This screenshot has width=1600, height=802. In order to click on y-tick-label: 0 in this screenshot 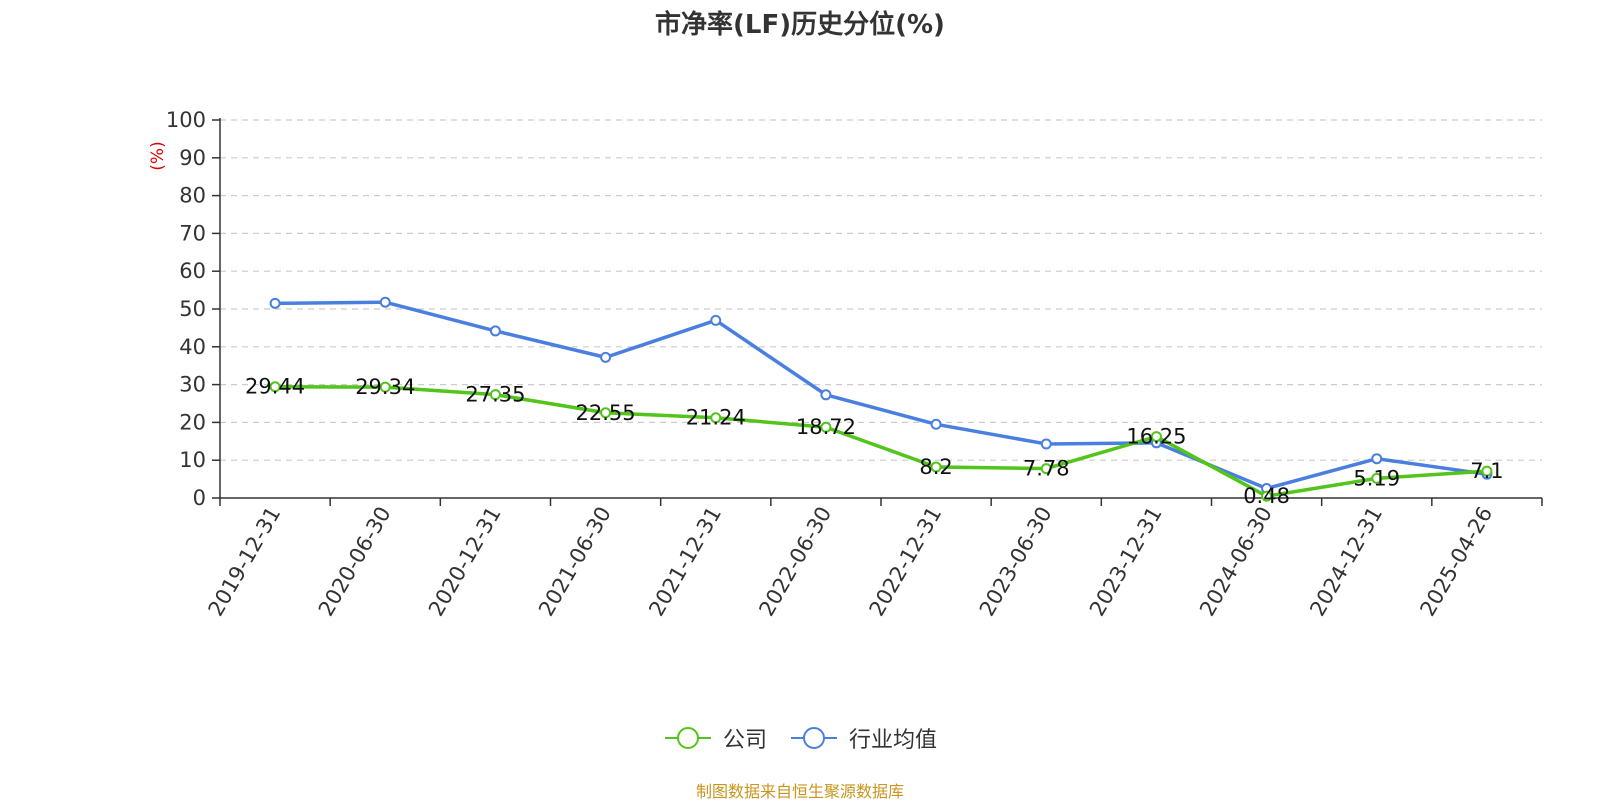, I will do `click(199, 498)`.